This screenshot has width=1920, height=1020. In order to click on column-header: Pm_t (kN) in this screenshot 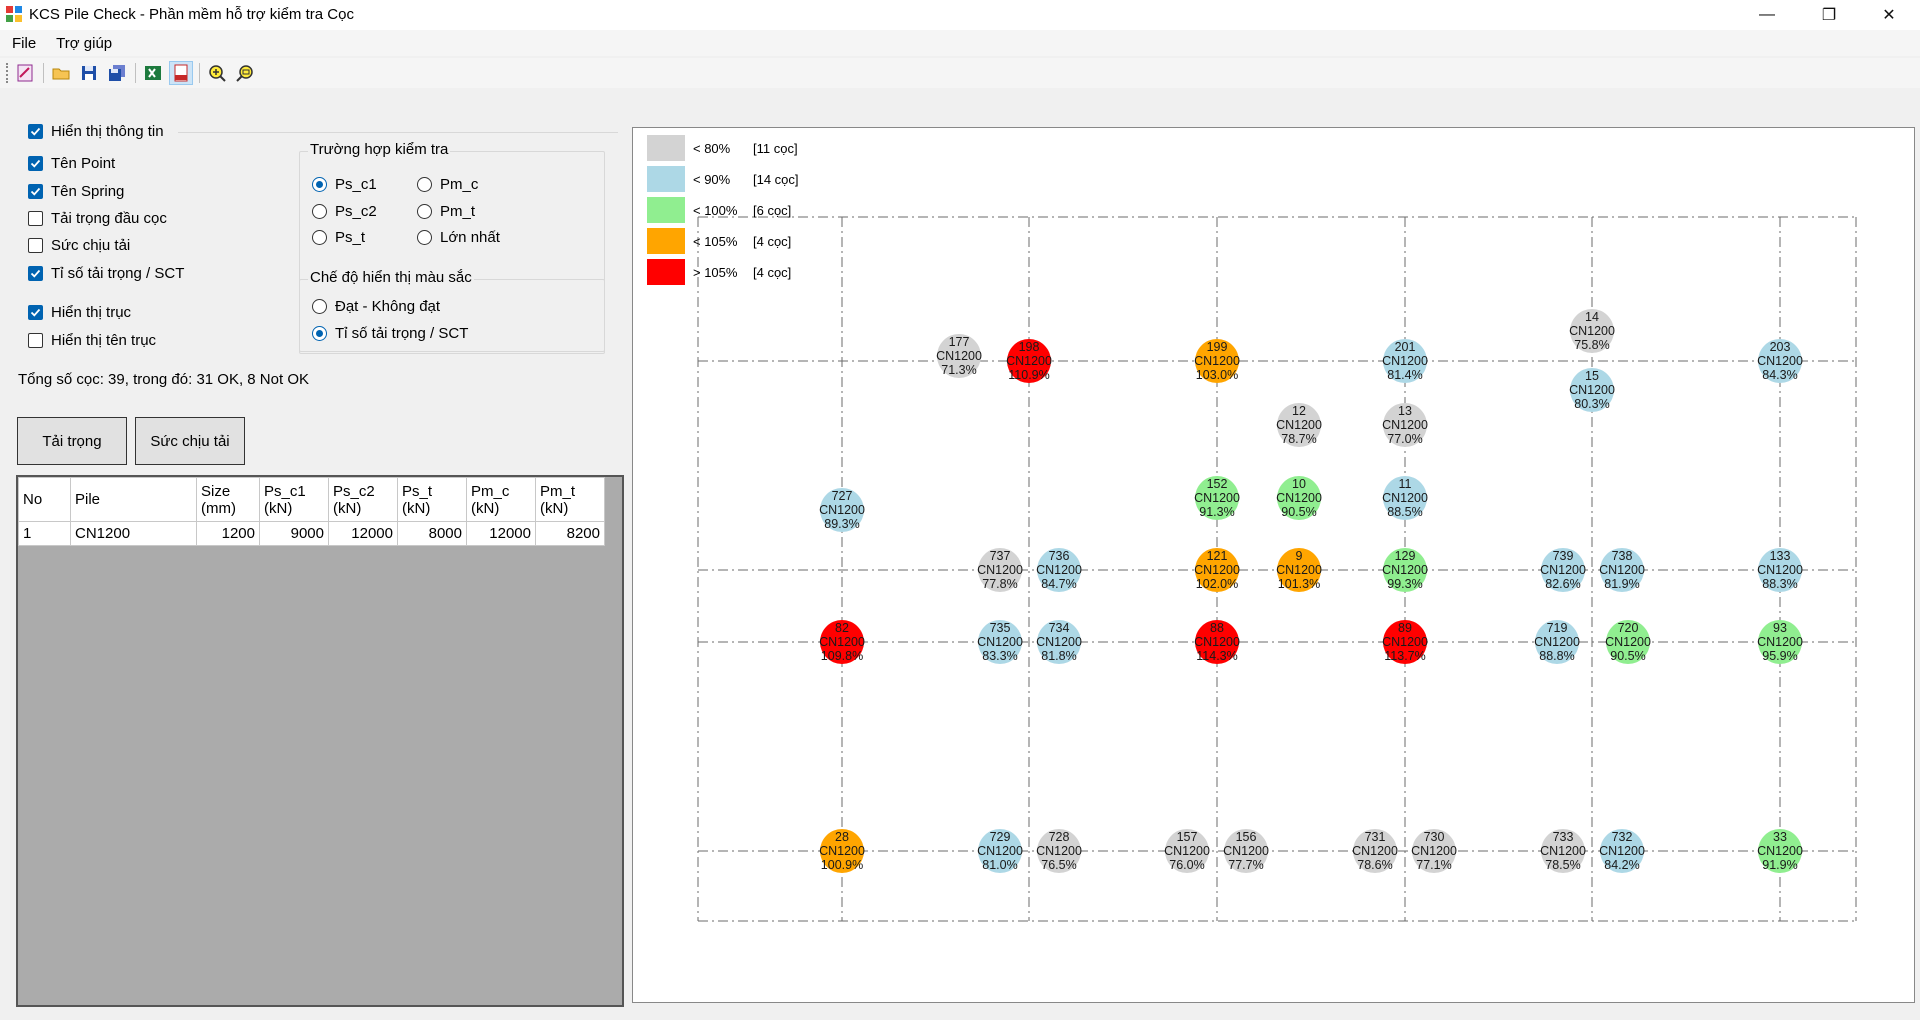, I will do `click(570, 499)`.